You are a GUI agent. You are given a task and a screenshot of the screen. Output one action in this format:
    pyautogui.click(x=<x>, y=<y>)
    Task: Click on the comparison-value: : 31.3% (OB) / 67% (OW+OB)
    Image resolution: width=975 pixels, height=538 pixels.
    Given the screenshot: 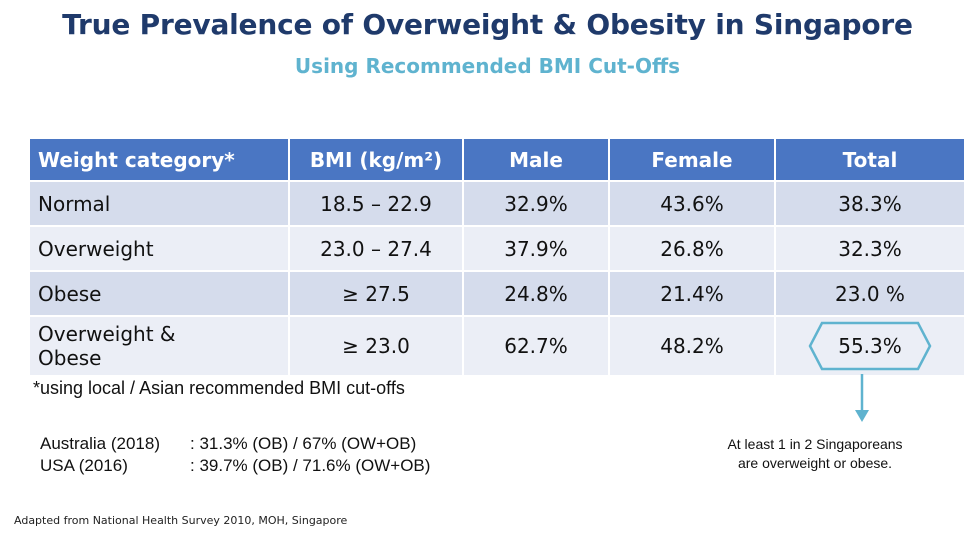 What is the action you would take?
    pyautogui.click(x=303, y=443)
    